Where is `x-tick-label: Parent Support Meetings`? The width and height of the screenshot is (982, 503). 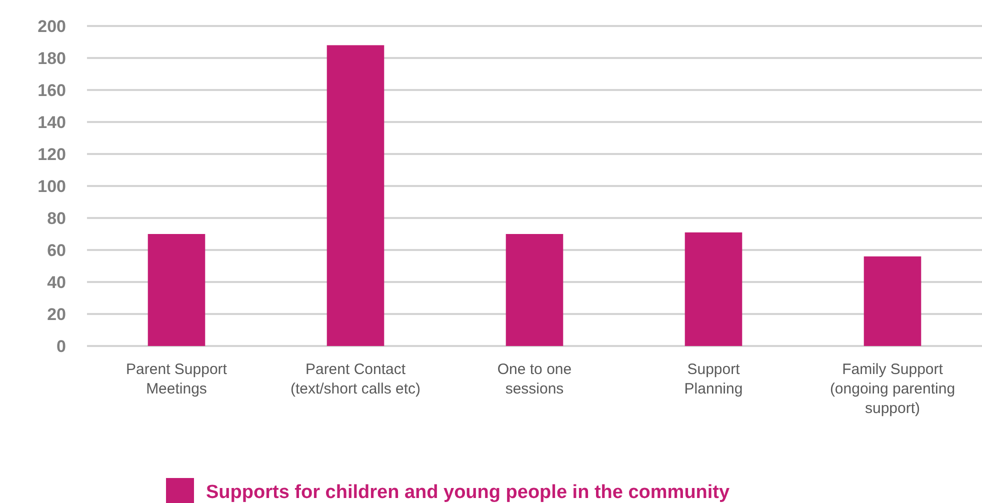 x-tick-label: Parent Support Meetings is located at coordinates (177, 379).